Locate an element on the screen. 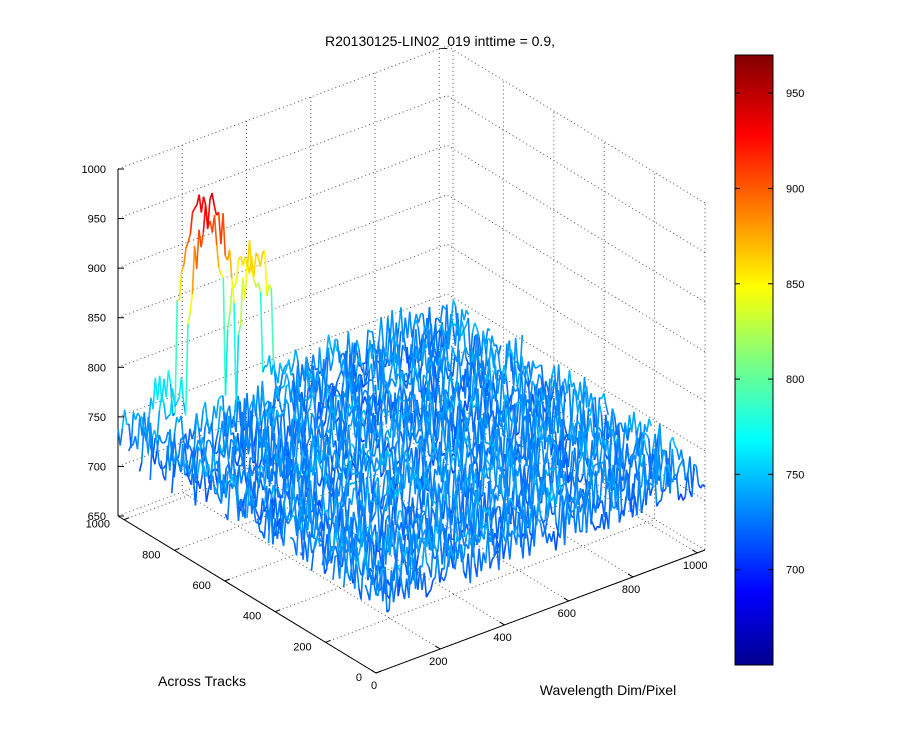 The height and width of the screenshot is (755, 900). x-tick-mark is located at coordinates (566, 599).